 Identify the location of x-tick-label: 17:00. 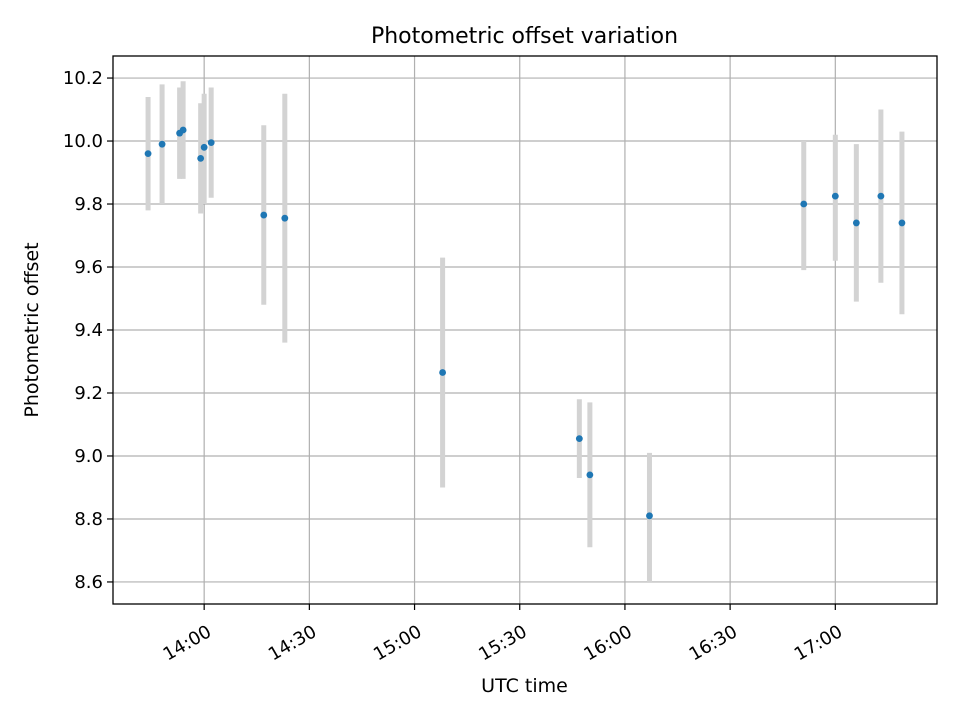
(818, 643).